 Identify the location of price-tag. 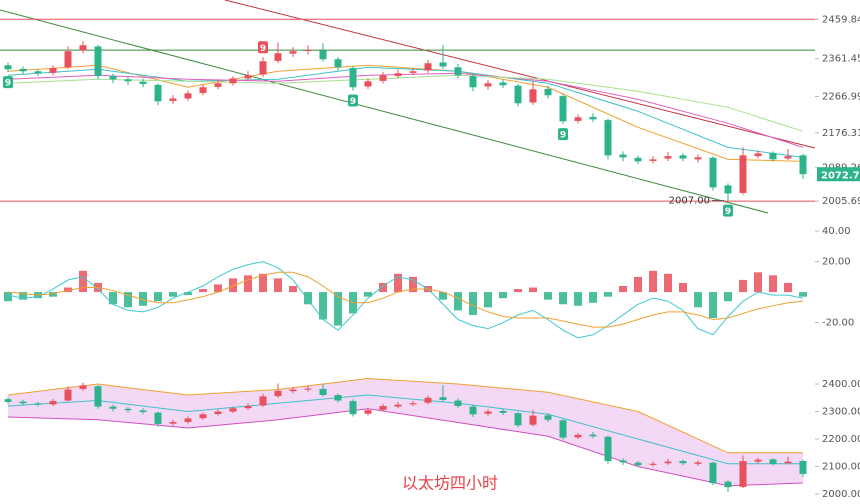
(838, 174).